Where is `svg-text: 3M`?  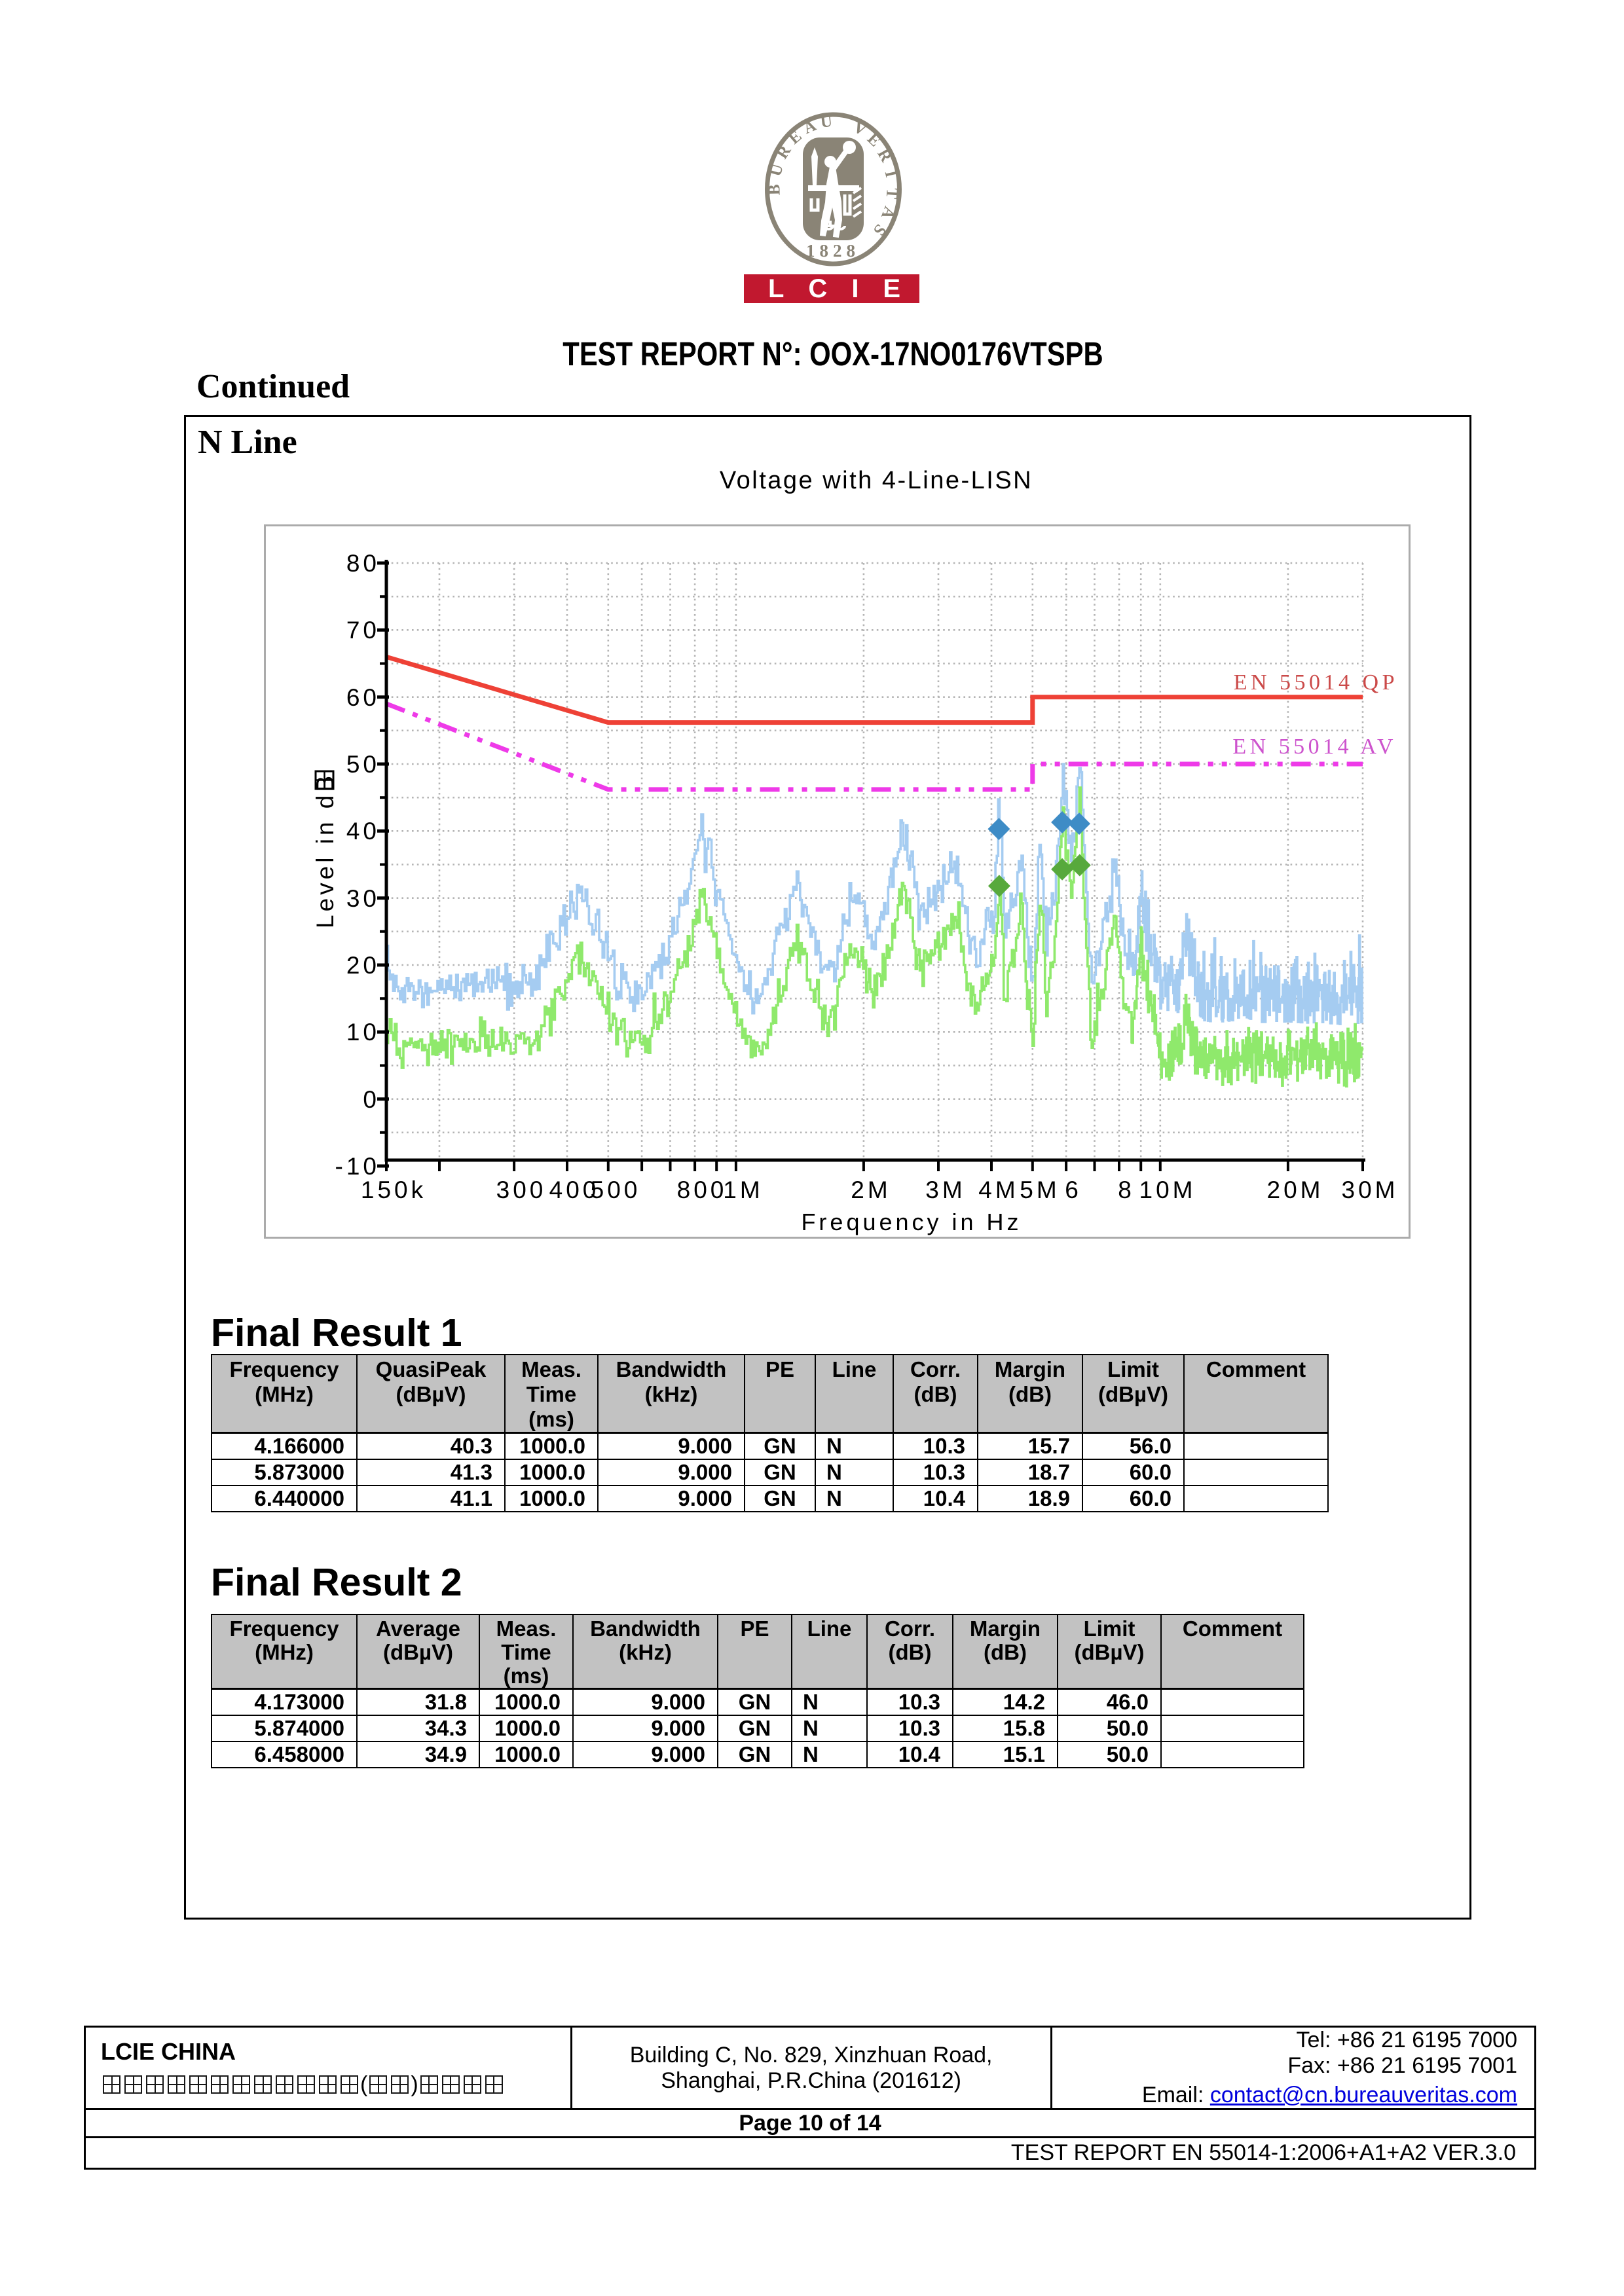
svg-text: 3M is located at coordinates (945, 1189).